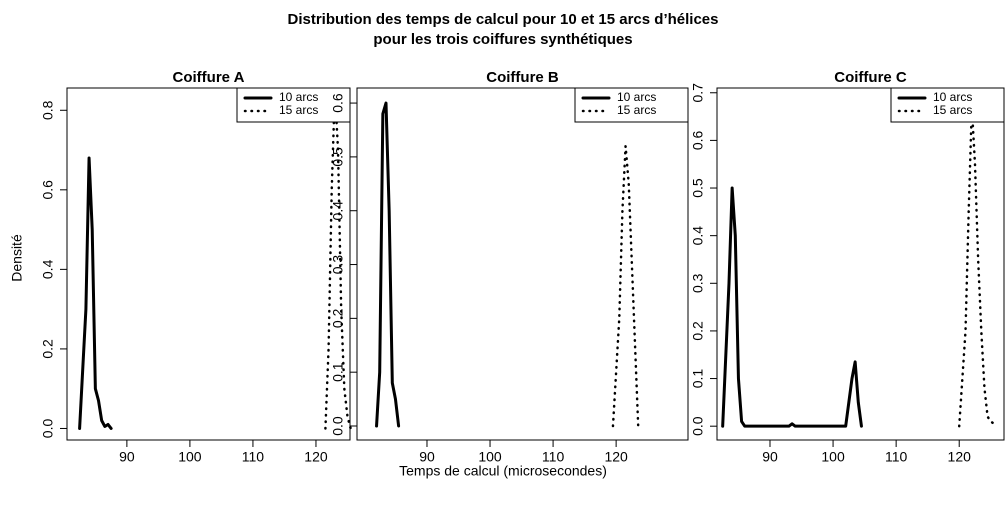 The height and width of the screenshot is (508, 1005). Describe the element at coordinates (522, 77) in the screenshot. I see `panel-title: Coiffure B` at that location.